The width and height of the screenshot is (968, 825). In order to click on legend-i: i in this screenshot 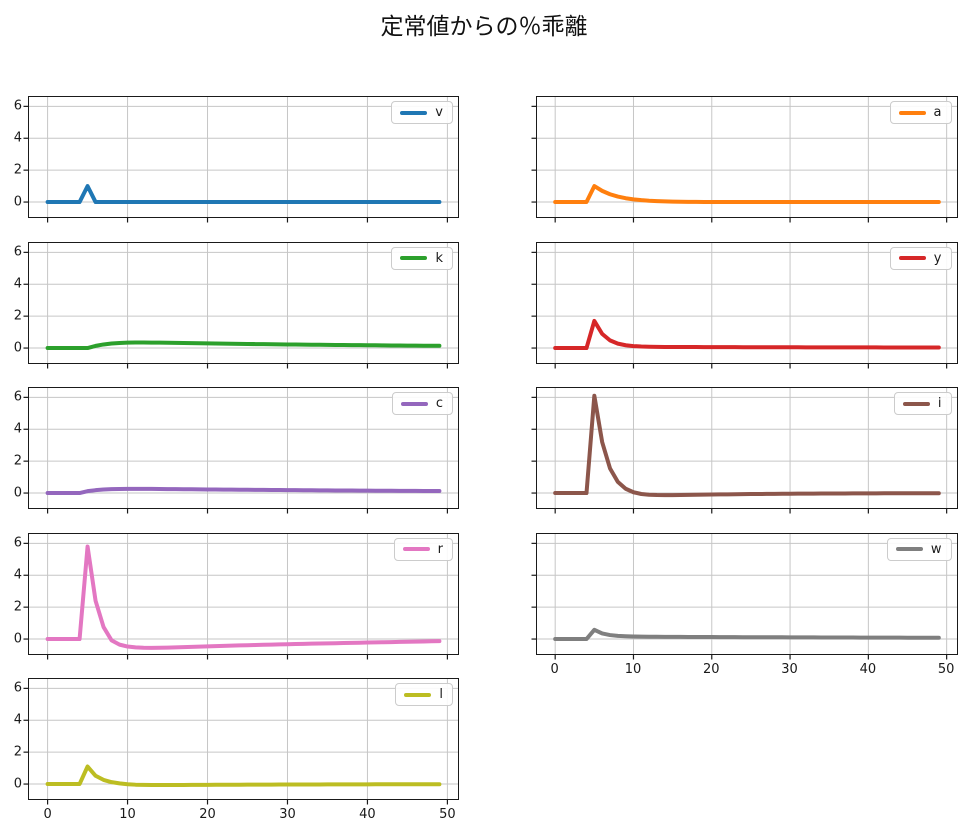, I will do `click(922, 403)`.